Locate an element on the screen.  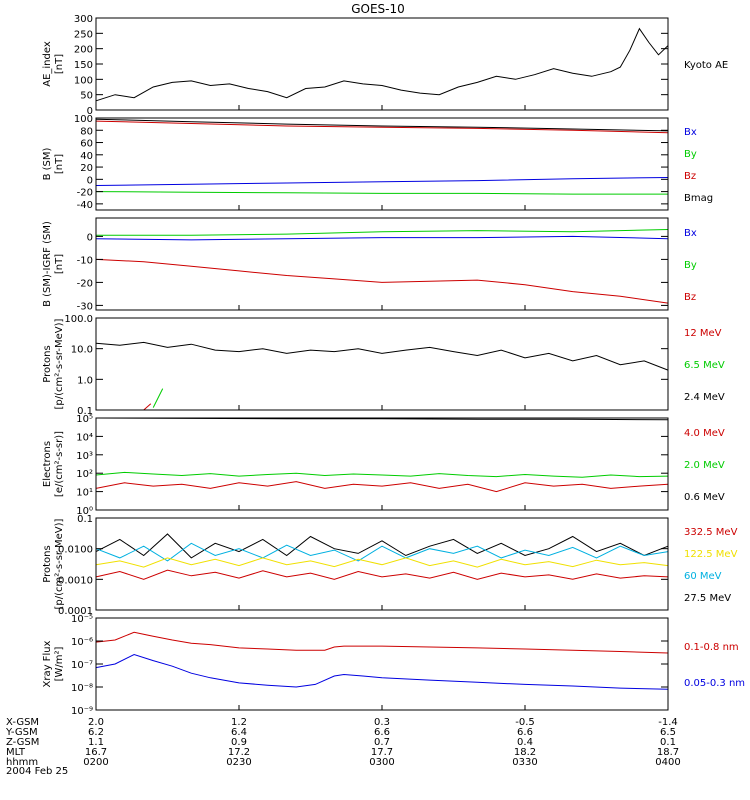
y-tick-label: 150 is located at coordinates (83, 65).